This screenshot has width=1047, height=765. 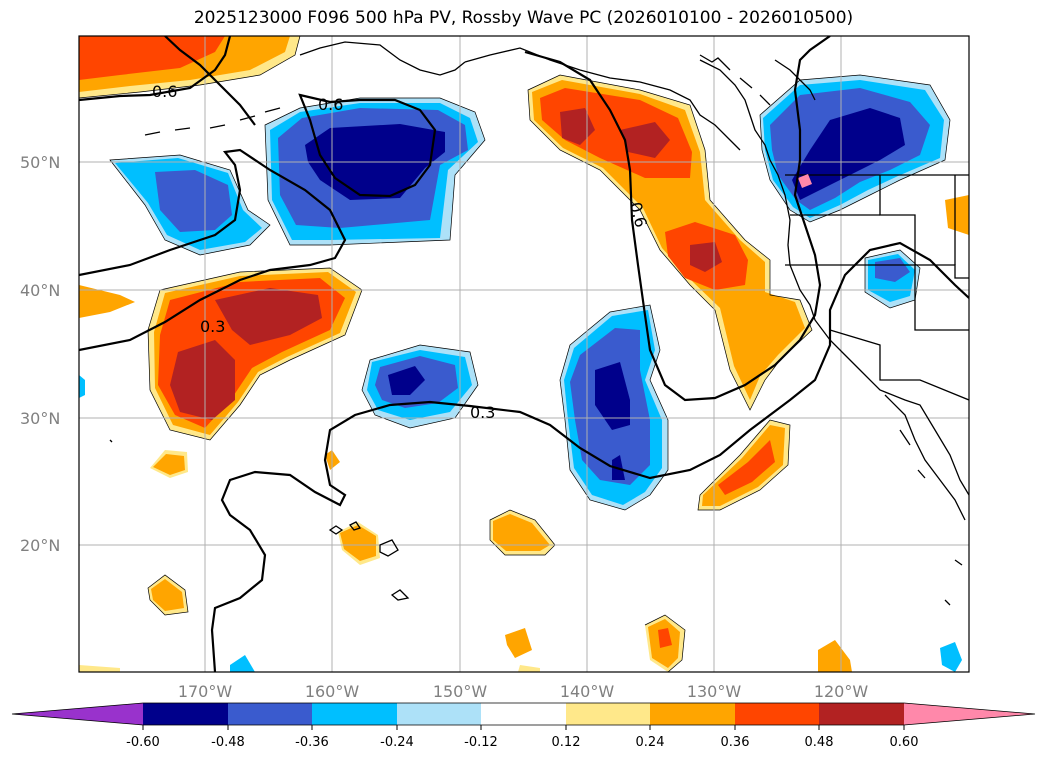 I want to click on lat-label-30n: 30°N, so click(x=40, y=418).